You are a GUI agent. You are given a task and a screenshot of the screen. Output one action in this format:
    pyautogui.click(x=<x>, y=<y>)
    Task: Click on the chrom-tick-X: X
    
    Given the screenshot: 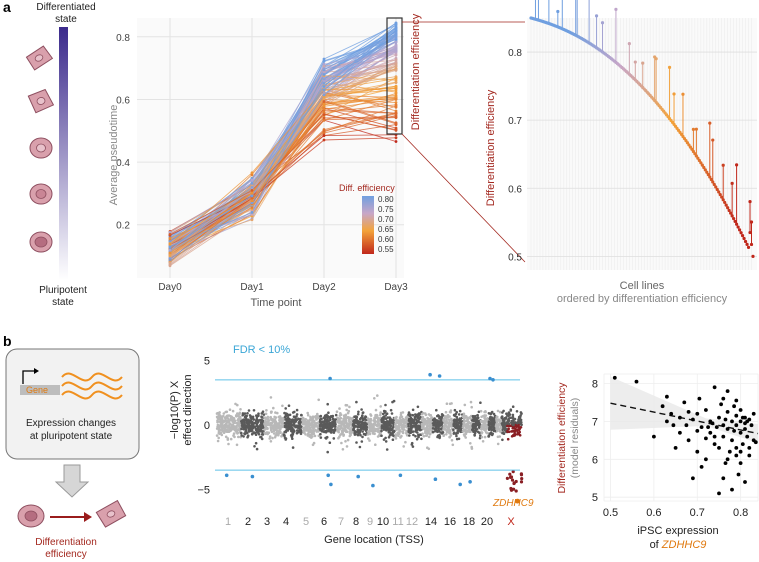 What is the action you would take?
    pyautogui.click(x=511, y=522)
    